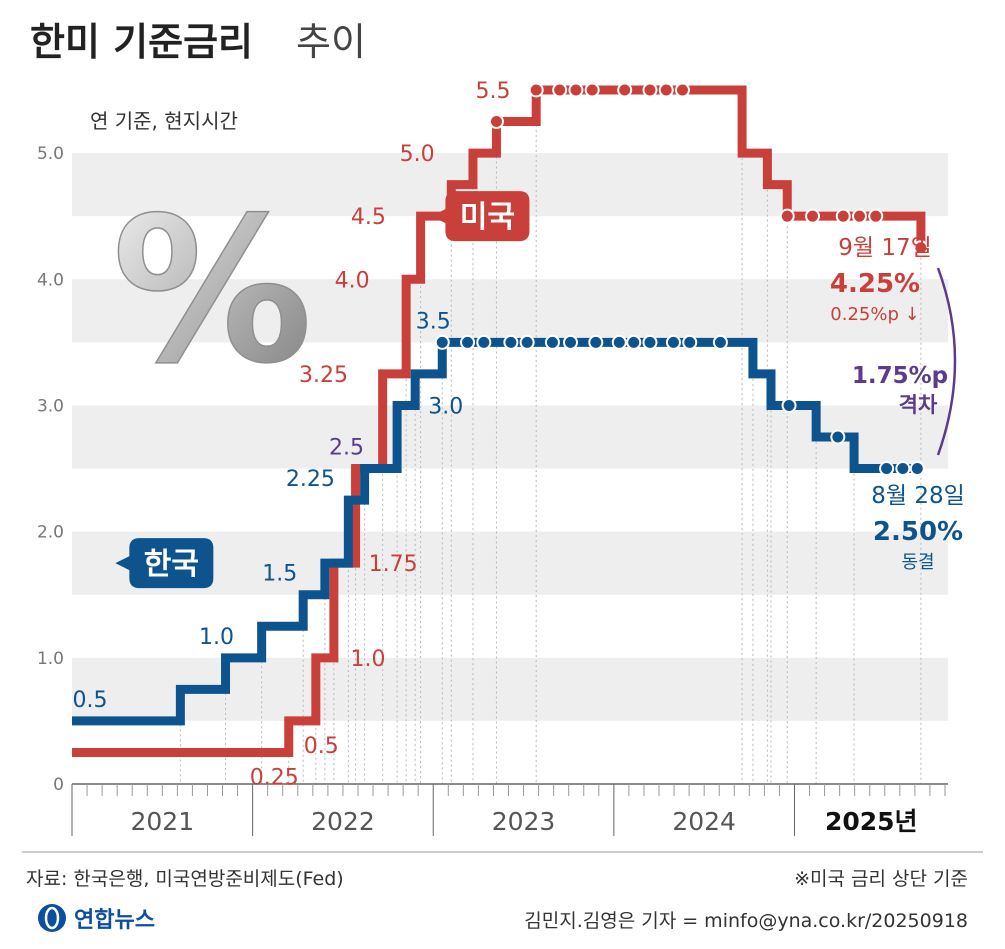  Describe the element at coordinates (433, 321) in the screenshot. I see `value-label-15: 3.5` at that location.